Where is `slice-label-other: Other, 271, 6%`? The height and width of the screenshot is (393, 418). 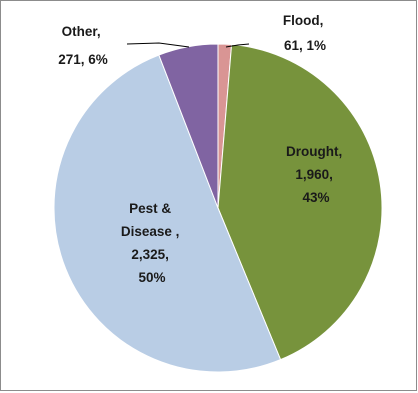
slice-label-other: Other, 271, 6% is located at coordinates (83, 45).